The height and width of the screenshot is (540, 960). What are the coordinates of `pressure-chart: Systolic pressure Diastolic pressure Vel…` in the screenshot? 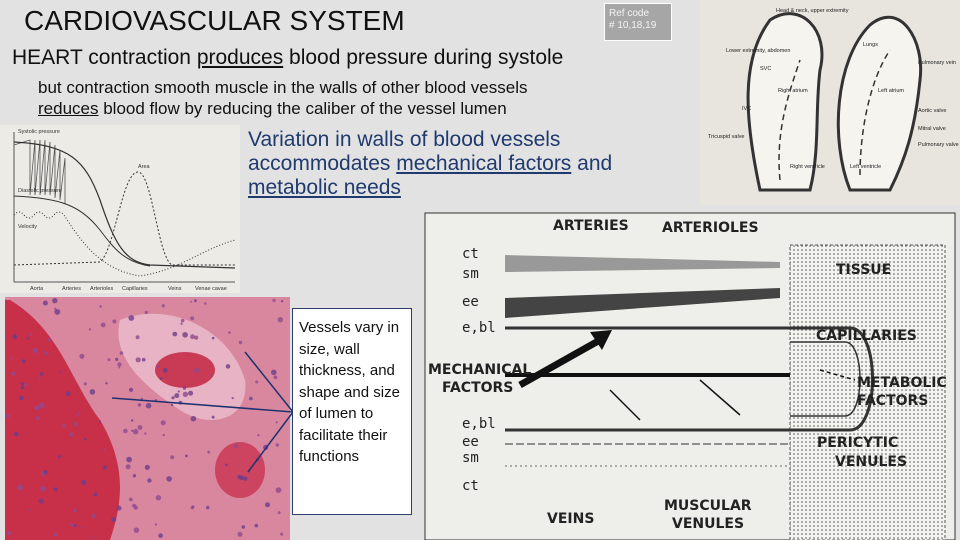 It's located at (120, 209).